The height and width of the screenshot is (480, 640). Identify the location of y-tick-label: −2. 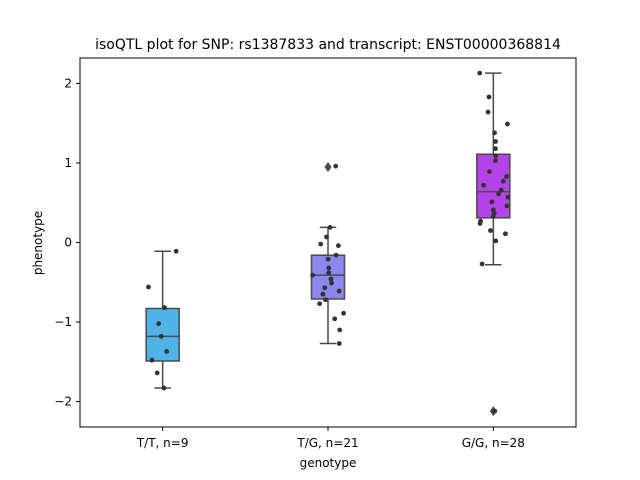
(63, 402).